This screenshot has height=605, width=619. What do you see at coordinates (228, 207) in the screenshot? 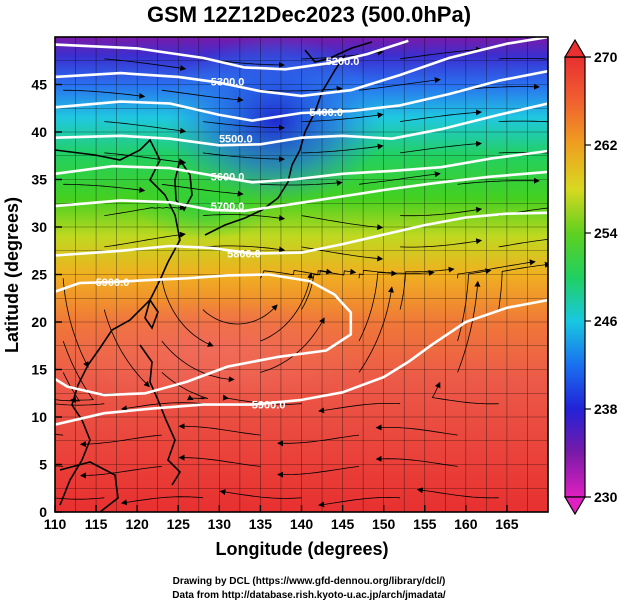
I see `height-contour-label: 5700.0` at bounding box center [228, 207].